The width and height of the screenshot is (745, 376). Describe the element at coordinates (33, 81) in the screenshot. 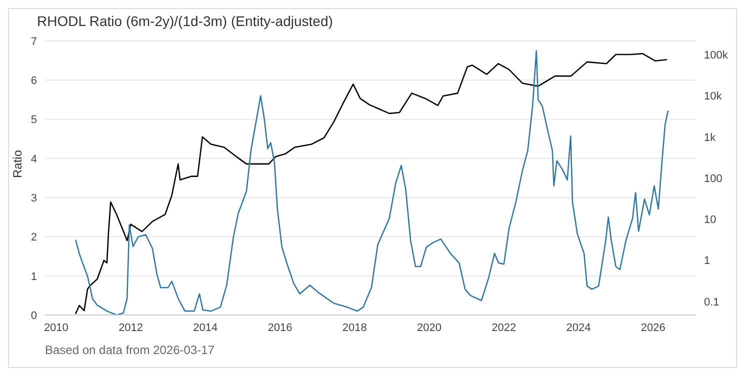

I see `y-tick-label: 6` at that location.